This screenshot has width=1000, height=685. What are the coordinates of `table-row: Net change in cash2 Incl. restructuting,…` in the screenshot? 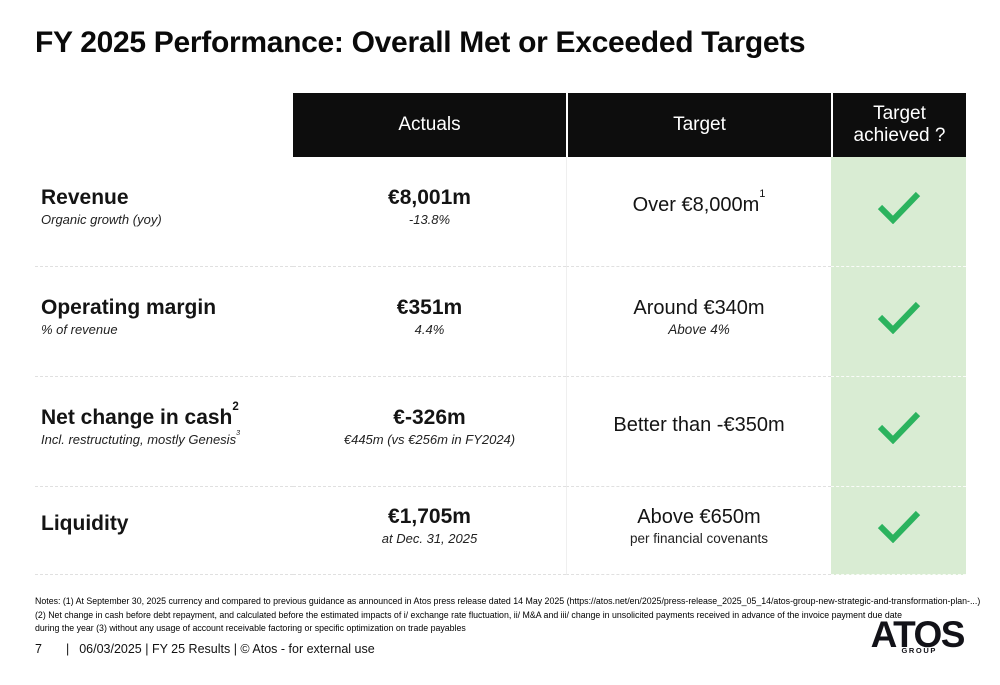 It's located at (500, 432).